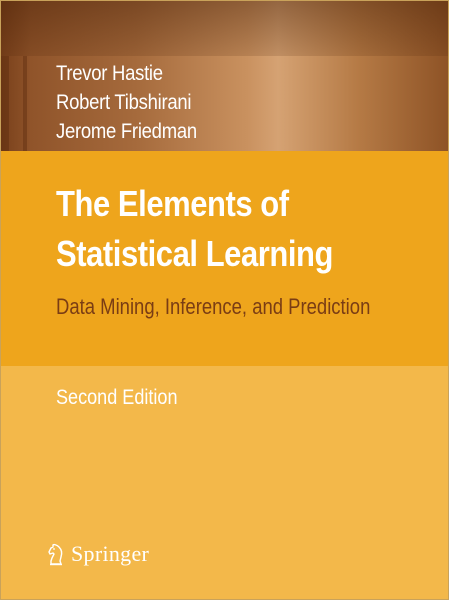 The width and height of the screenshot is (449, 600). Describe the element at coordinates (172, 203) in the screenshot. I see `title-line: The Elements of` at that location.